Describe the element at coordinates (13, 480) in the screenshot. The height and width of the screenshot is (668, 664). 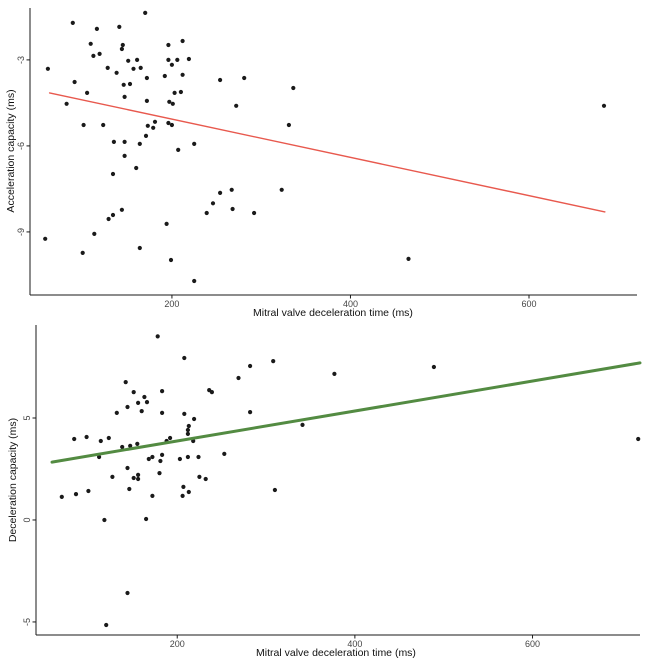
I see `bottom-y-axis-title: Deceleration capacity (ms)` at that location.